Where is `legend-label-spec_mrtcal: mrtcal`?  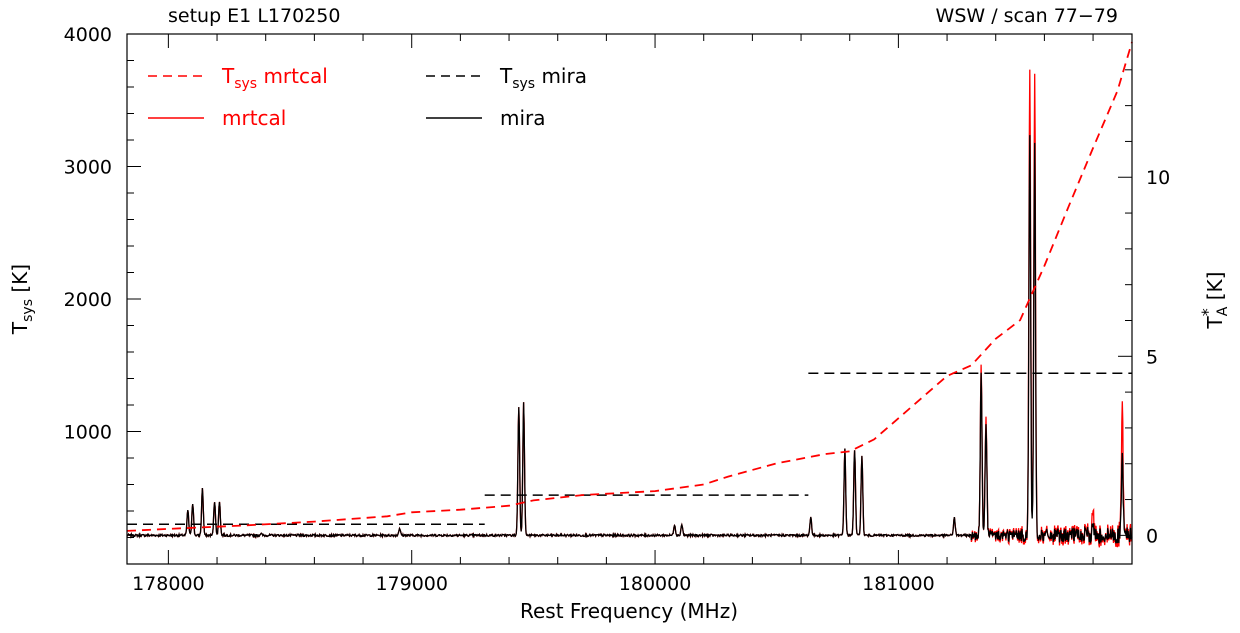
legend-label-spec_mrtcal: mrtcal is located at coordinates (254, 118).